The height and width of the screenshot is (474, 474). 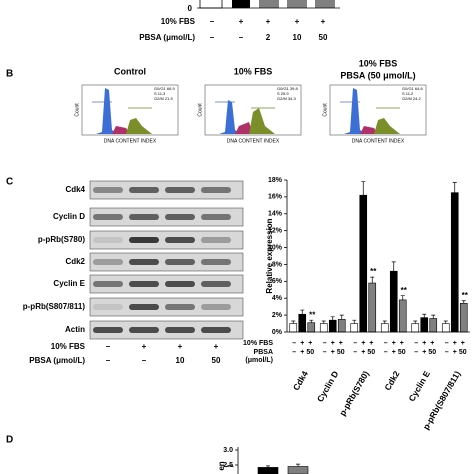 I want to click on x-tick-label: p-pRb(S780), so click(x=354, y=393).